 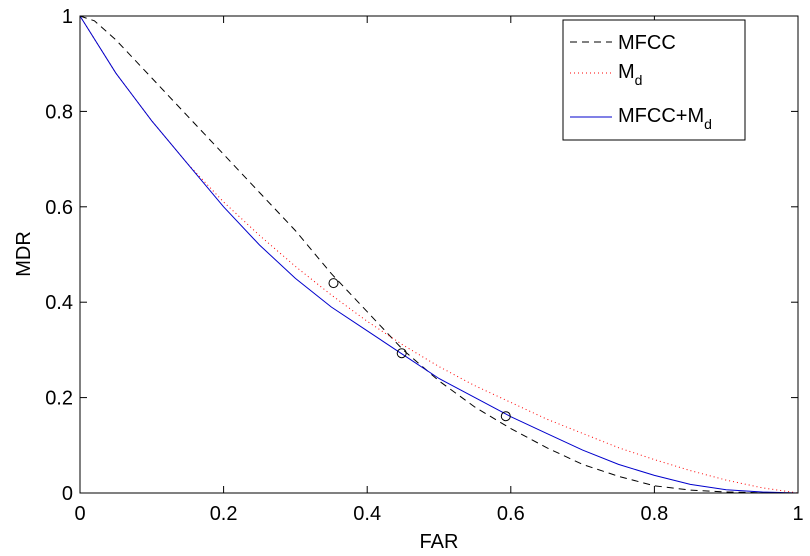 I want to click on legend-box, so click(x=654, y=80).